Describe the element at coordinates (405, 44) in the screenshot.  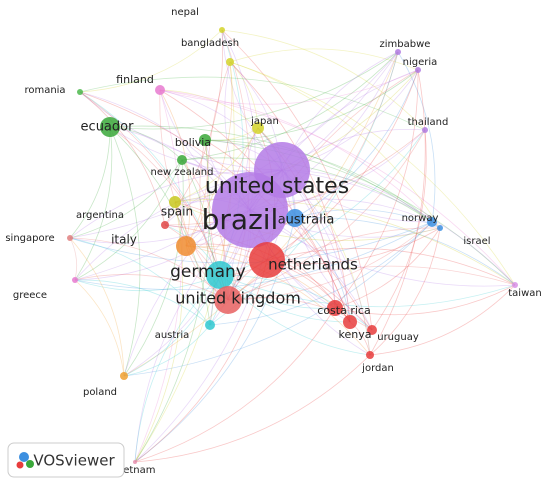
I see `node-label: zimbabwe` at that location.